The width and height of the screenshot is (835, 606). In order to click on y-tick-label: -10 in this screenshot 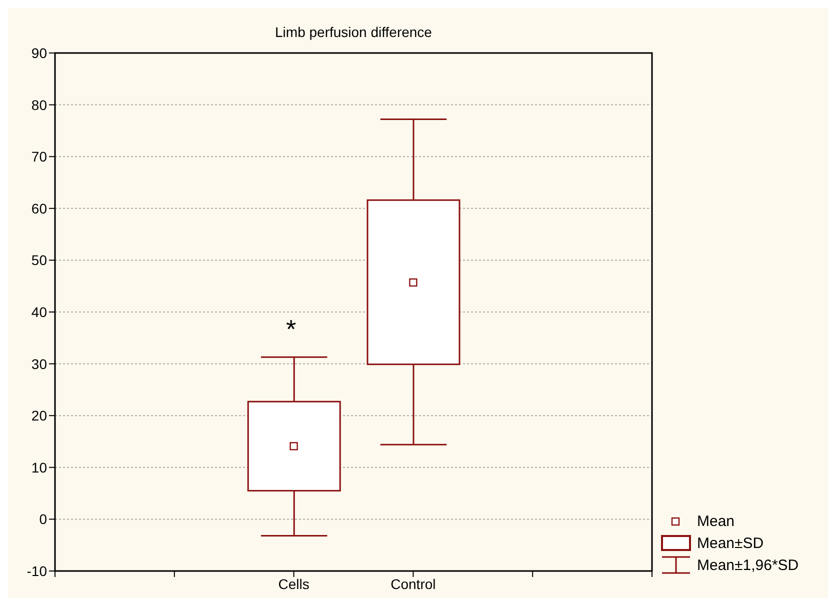, I will do `click(37, 570)`.